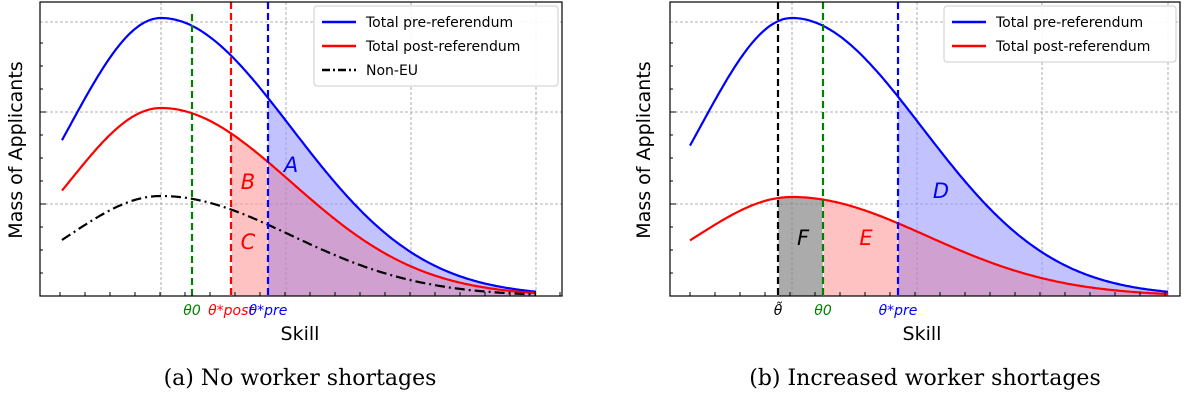 The height and width of the screenshot is (402, 1190). I want to click on area-D, so click(1033, 195).